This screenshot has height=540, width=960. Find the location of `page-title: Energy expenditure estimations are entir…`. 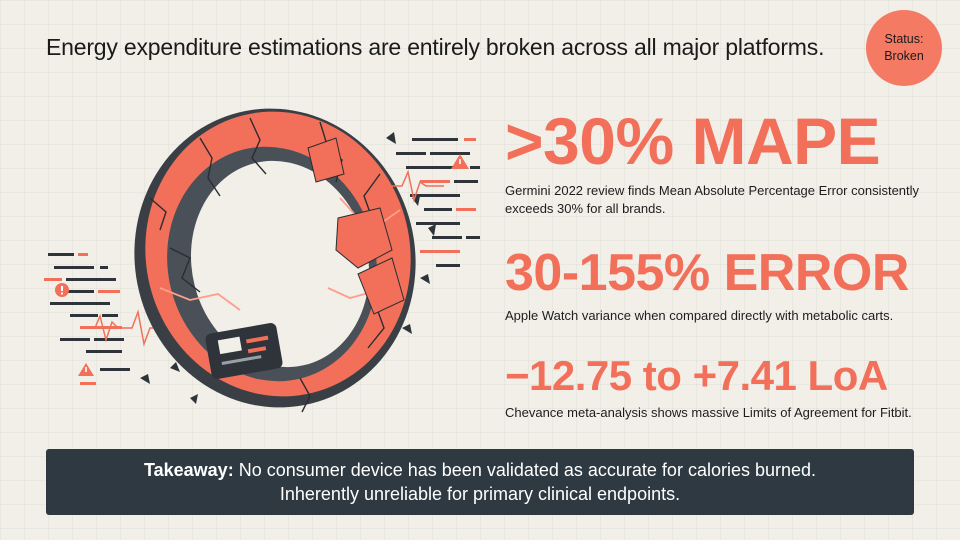

page-title: Energy expenditure estimations are entir… is located at coordinates (435, 47).